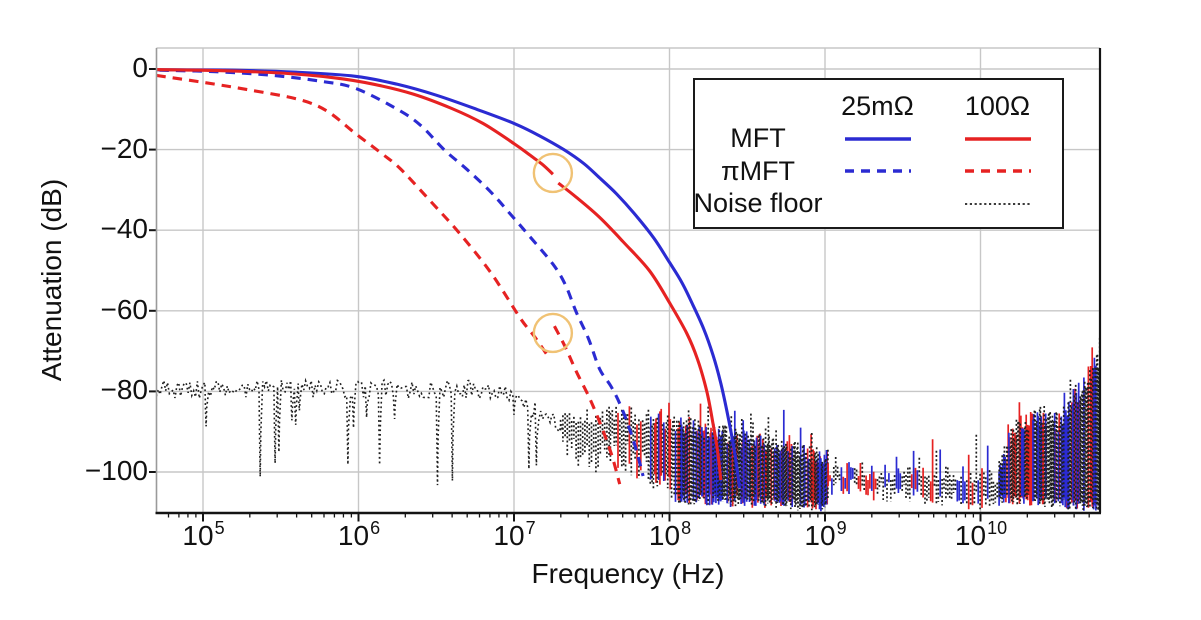  What do you see at coordinates (124, 390) in the screenshot?
I see `y-tick-label--80: −80` at bounding box center [124, 390].